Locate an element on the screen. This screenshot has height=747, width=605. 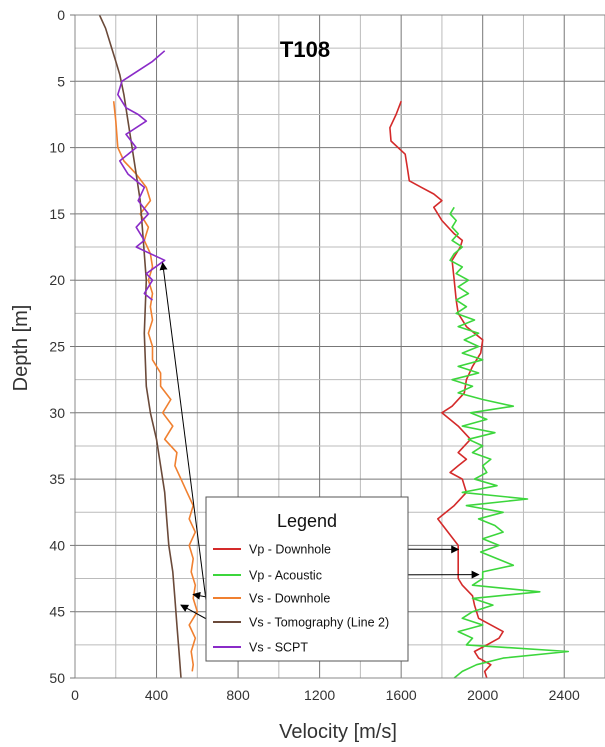
x-tick-label: 2000 is located at coordinates (482, 695).